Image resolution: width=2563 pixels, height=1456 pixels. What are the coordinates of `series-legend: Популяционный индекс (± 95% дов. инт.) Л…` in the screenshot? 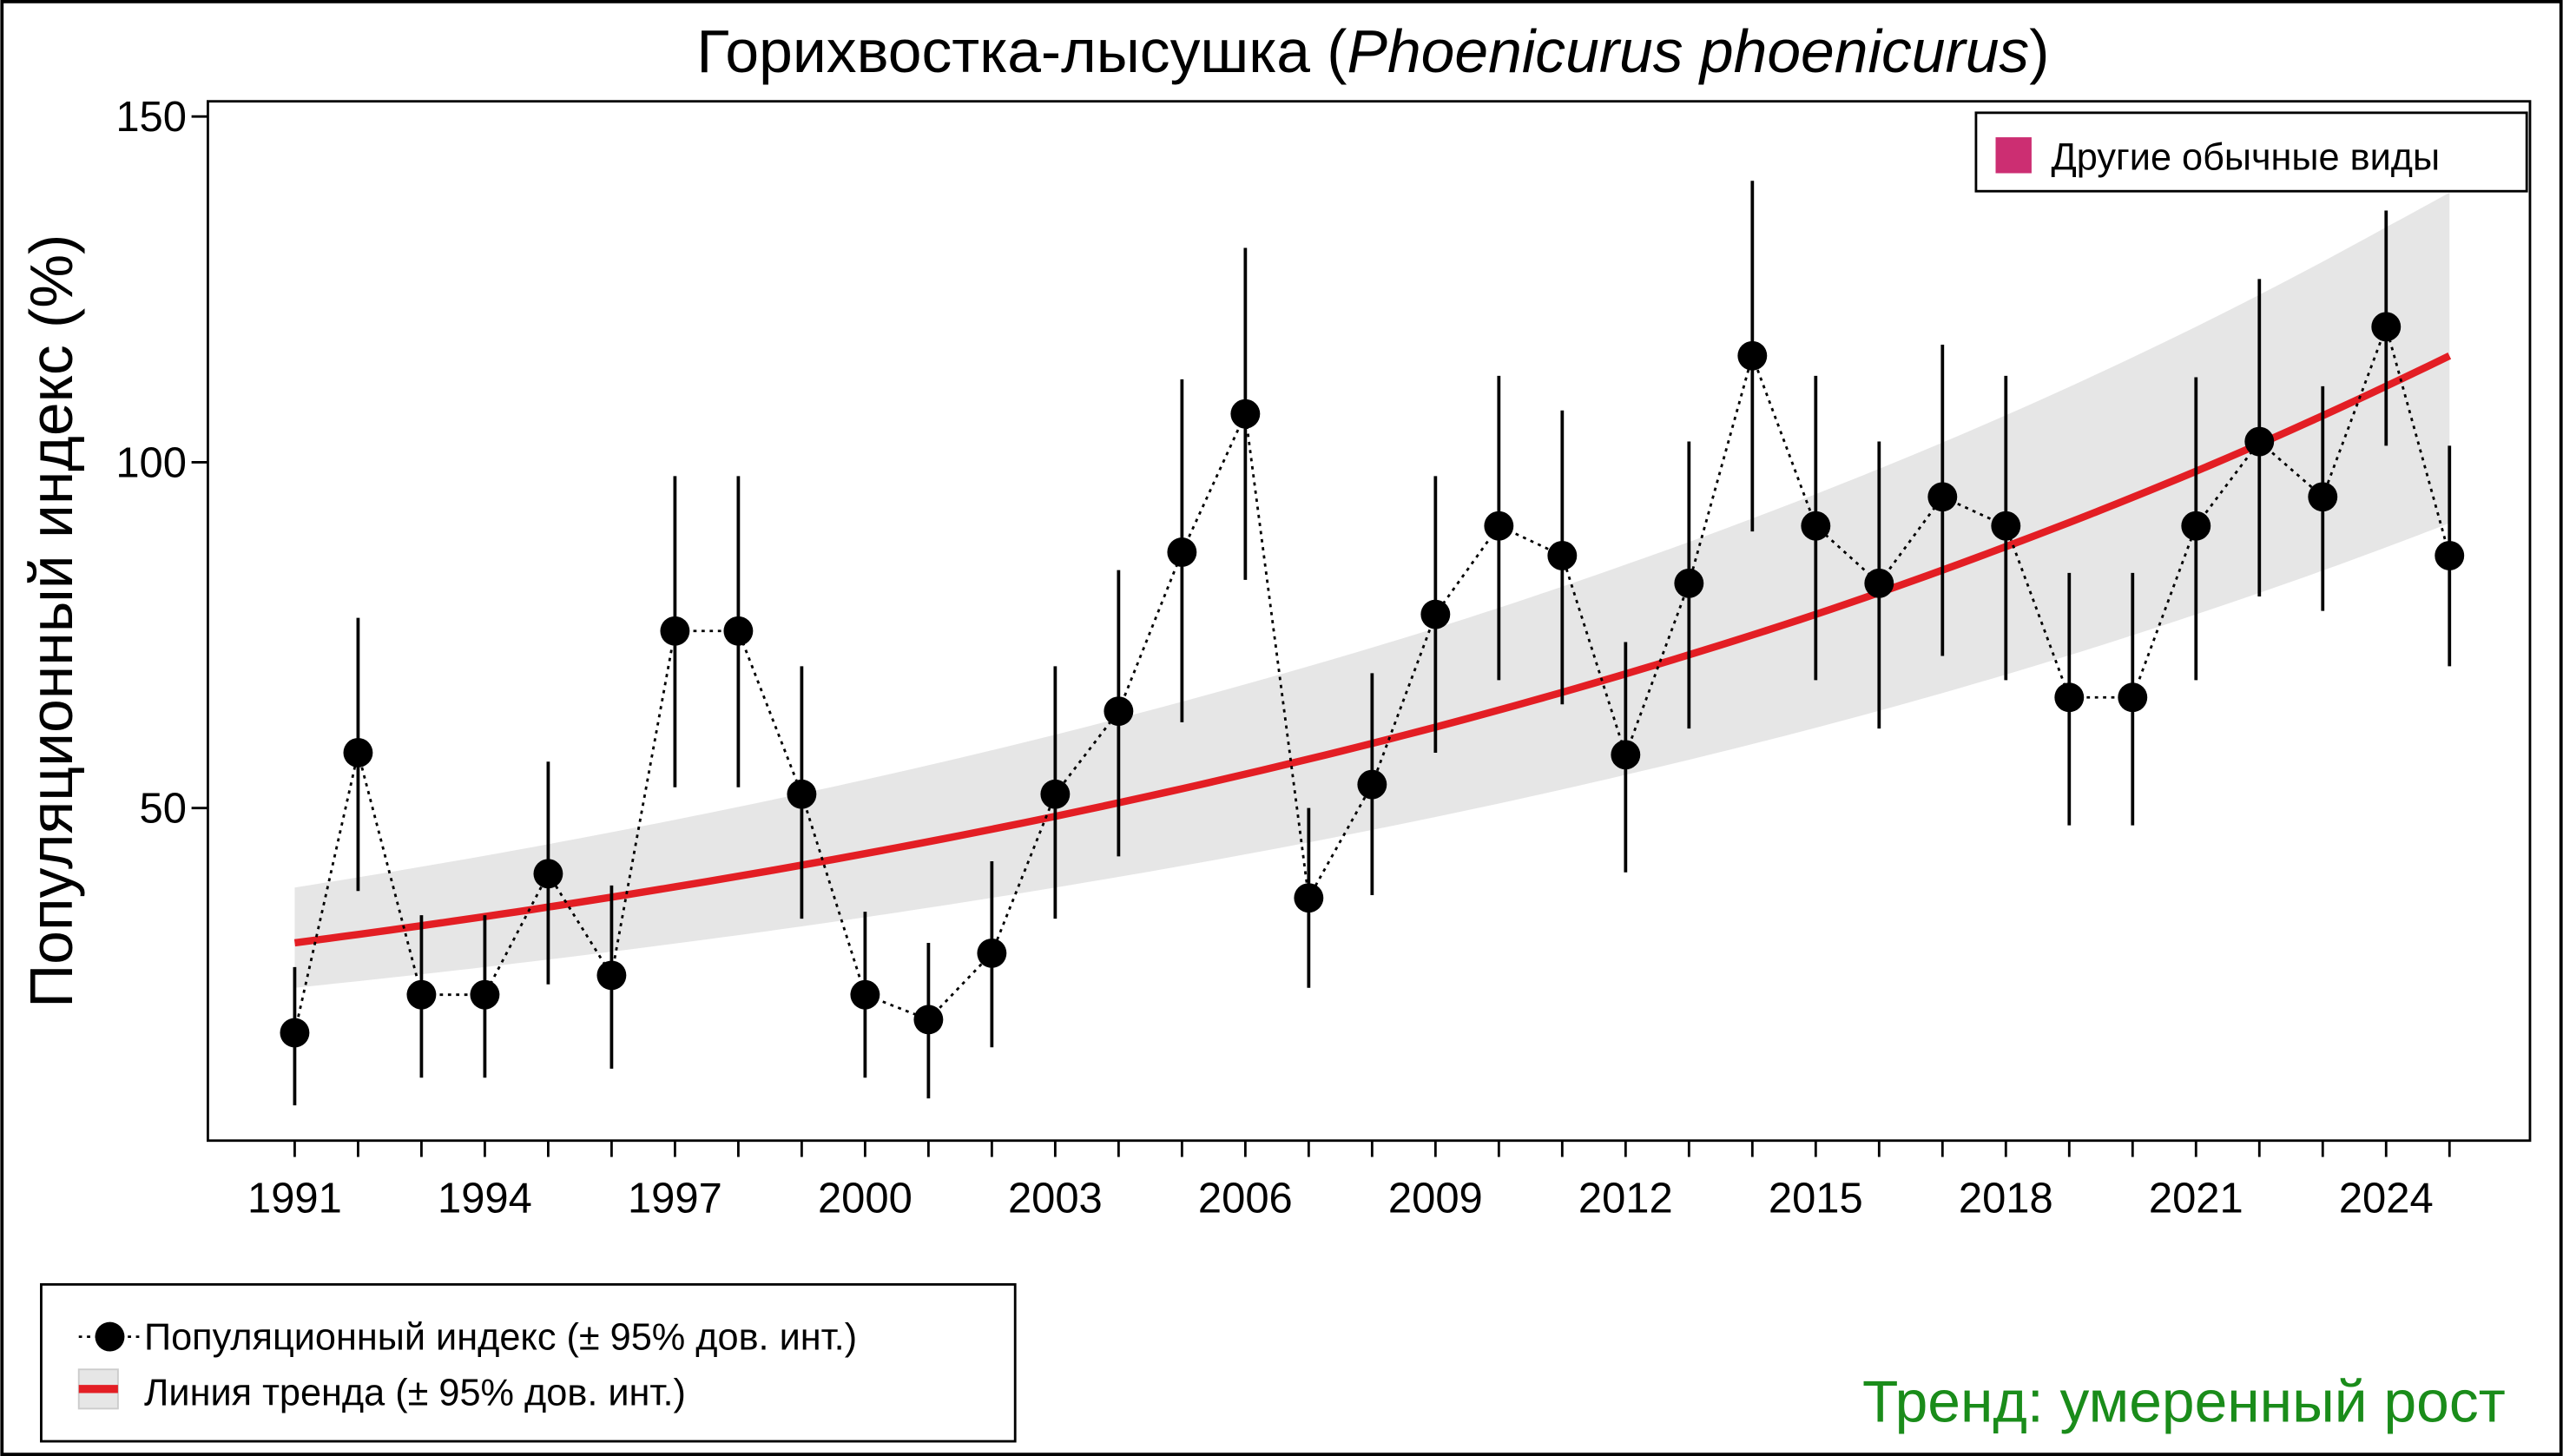 It's located at (528, 1362).